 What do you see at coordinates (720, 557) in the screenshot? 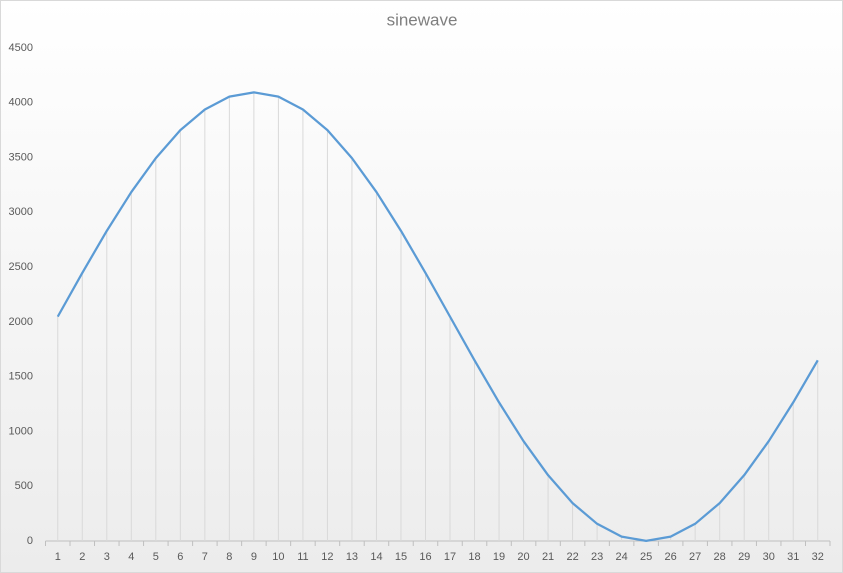
I see `x-tick-label: 28` at bounding box center [720, 557].